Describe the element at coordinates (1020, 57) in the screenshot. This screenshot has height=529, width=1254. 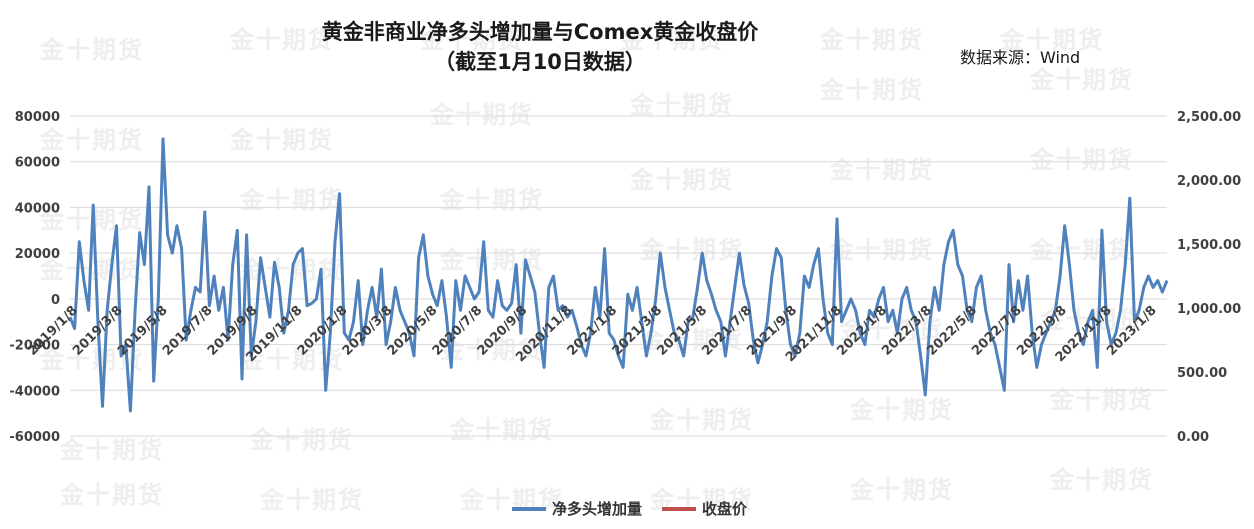
I see `data-source: 数据来源：Wind` at that location.